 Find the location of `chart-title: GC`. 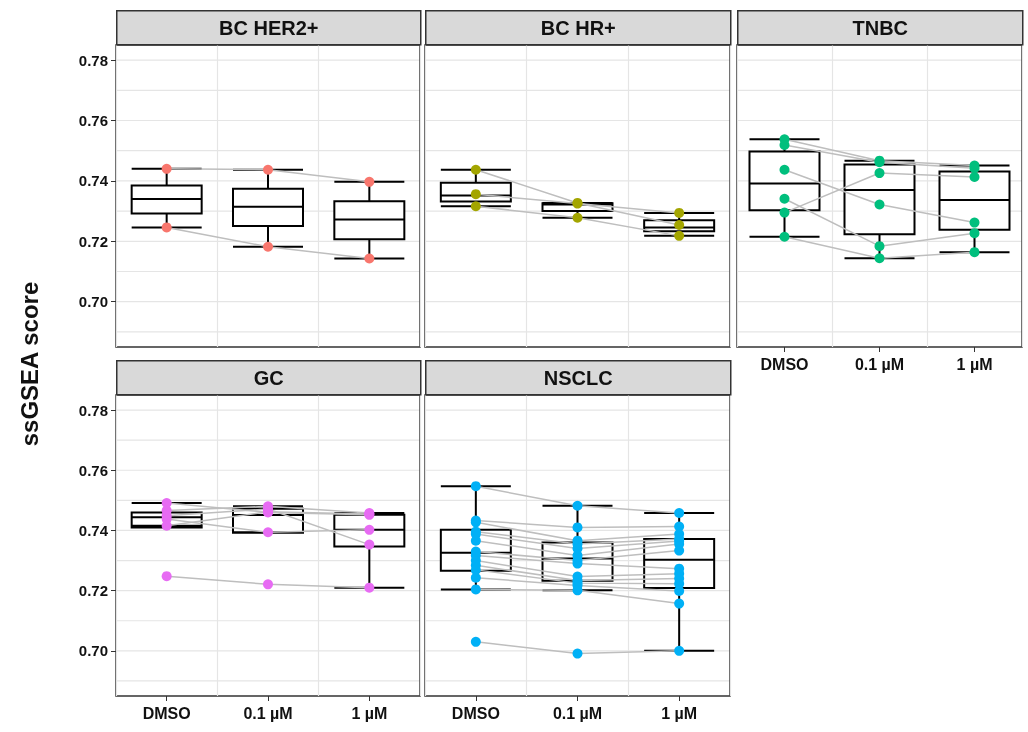

chart-title: GC is located at coordinates (268, 377).